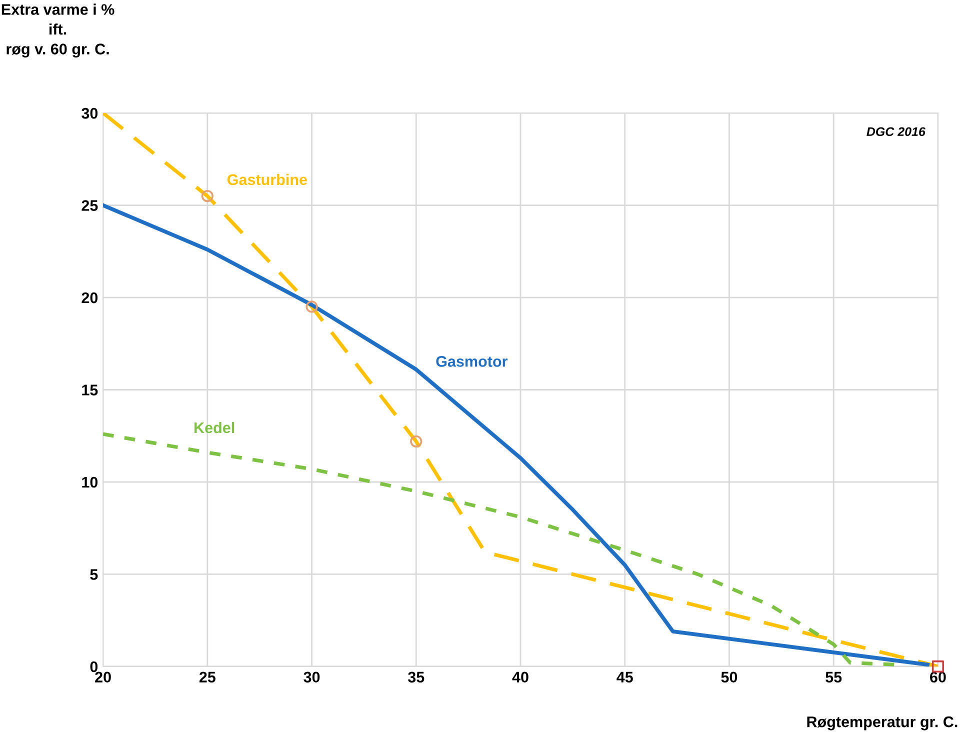 Image resolution: width=963 pixels, height=734 pixels. Describe the element at coordinates (214, 428) in the screenshot. I see `series-label: Kedel` at that location.